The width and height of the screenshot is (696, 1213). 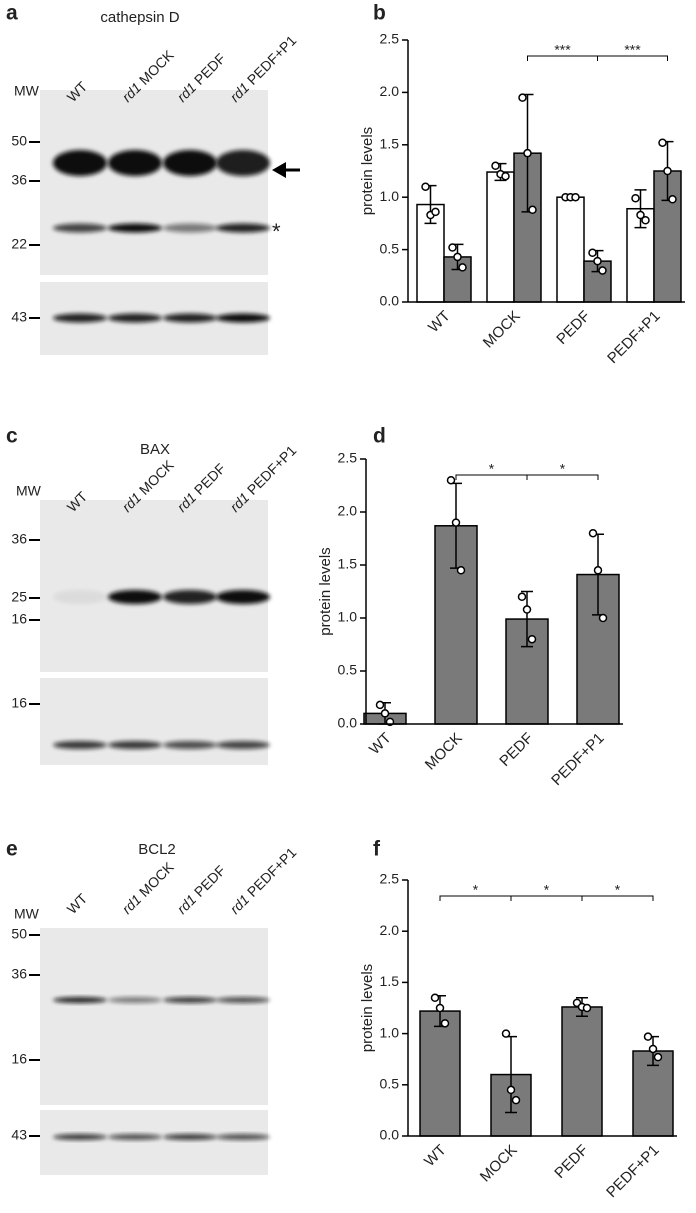 I want to click on panel-label: c, so click(x=12, y=436).